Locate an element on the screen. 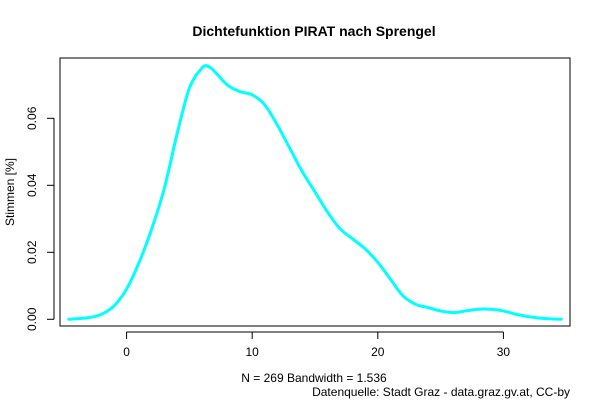 The height and width of the screenshot is (400, 600). y-tick-label: 0.00 is located at coordinates (32, 319).